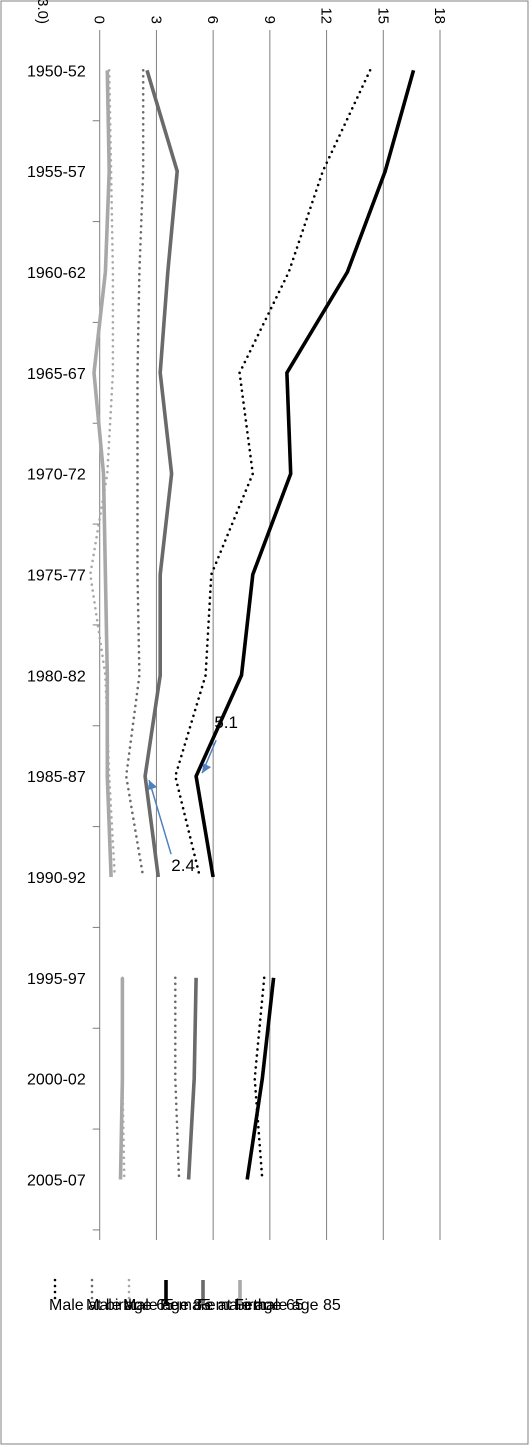  Describe the element at coordinates (56, 676) in the screenshot. I see `x-tick-label: 1980-82` at that location.